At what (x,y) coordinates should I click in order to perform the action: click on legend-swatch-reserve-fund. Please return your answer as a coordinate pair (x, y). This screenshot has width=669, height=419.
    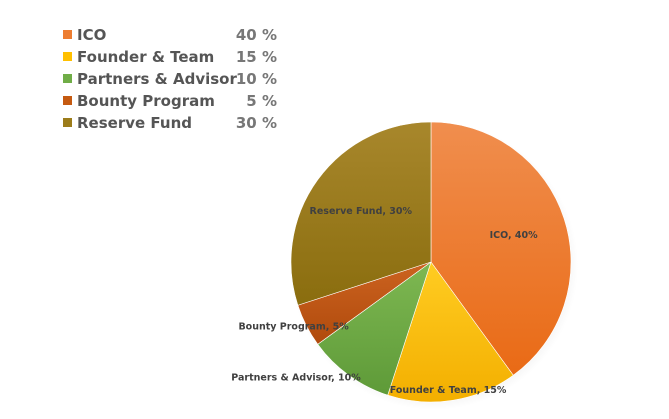
    Looking at the image, I should click on (67, 122).